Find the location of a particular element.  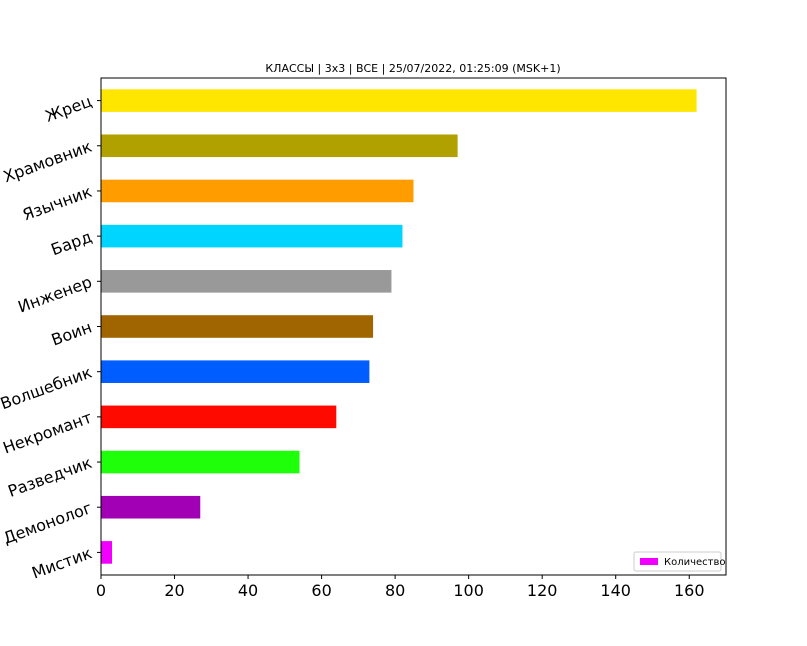

legend: Количество is located at coordinates (679, 561).